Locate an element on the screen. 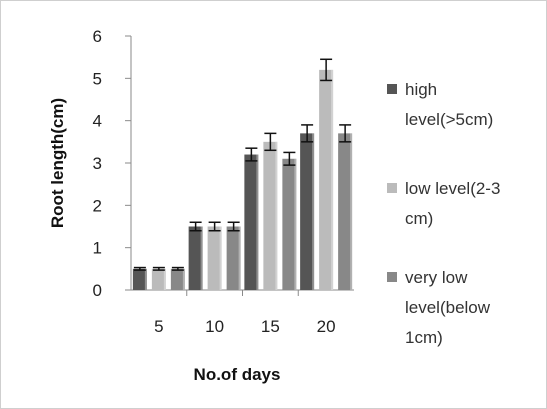 The width and height of the screenshot is (547, 409). y-tick-label: 1 is located at coordinates (97, 248).